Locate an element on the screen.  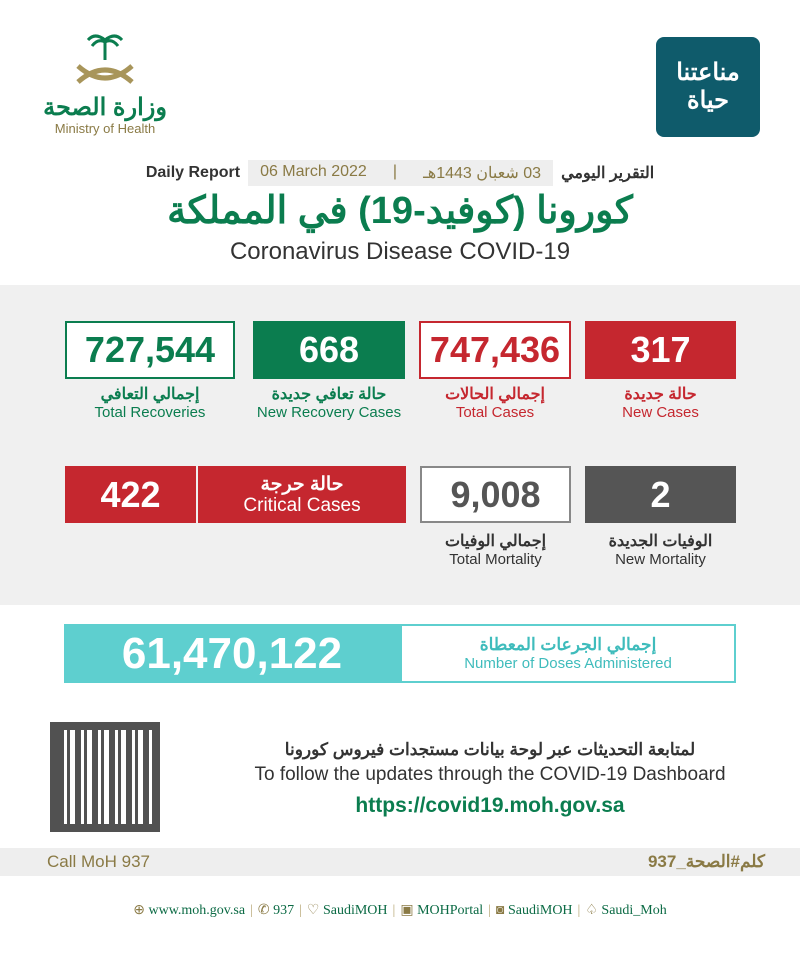
footer-link: ⊕ www.moh.gov.sa is located at coordinates (189, 910).